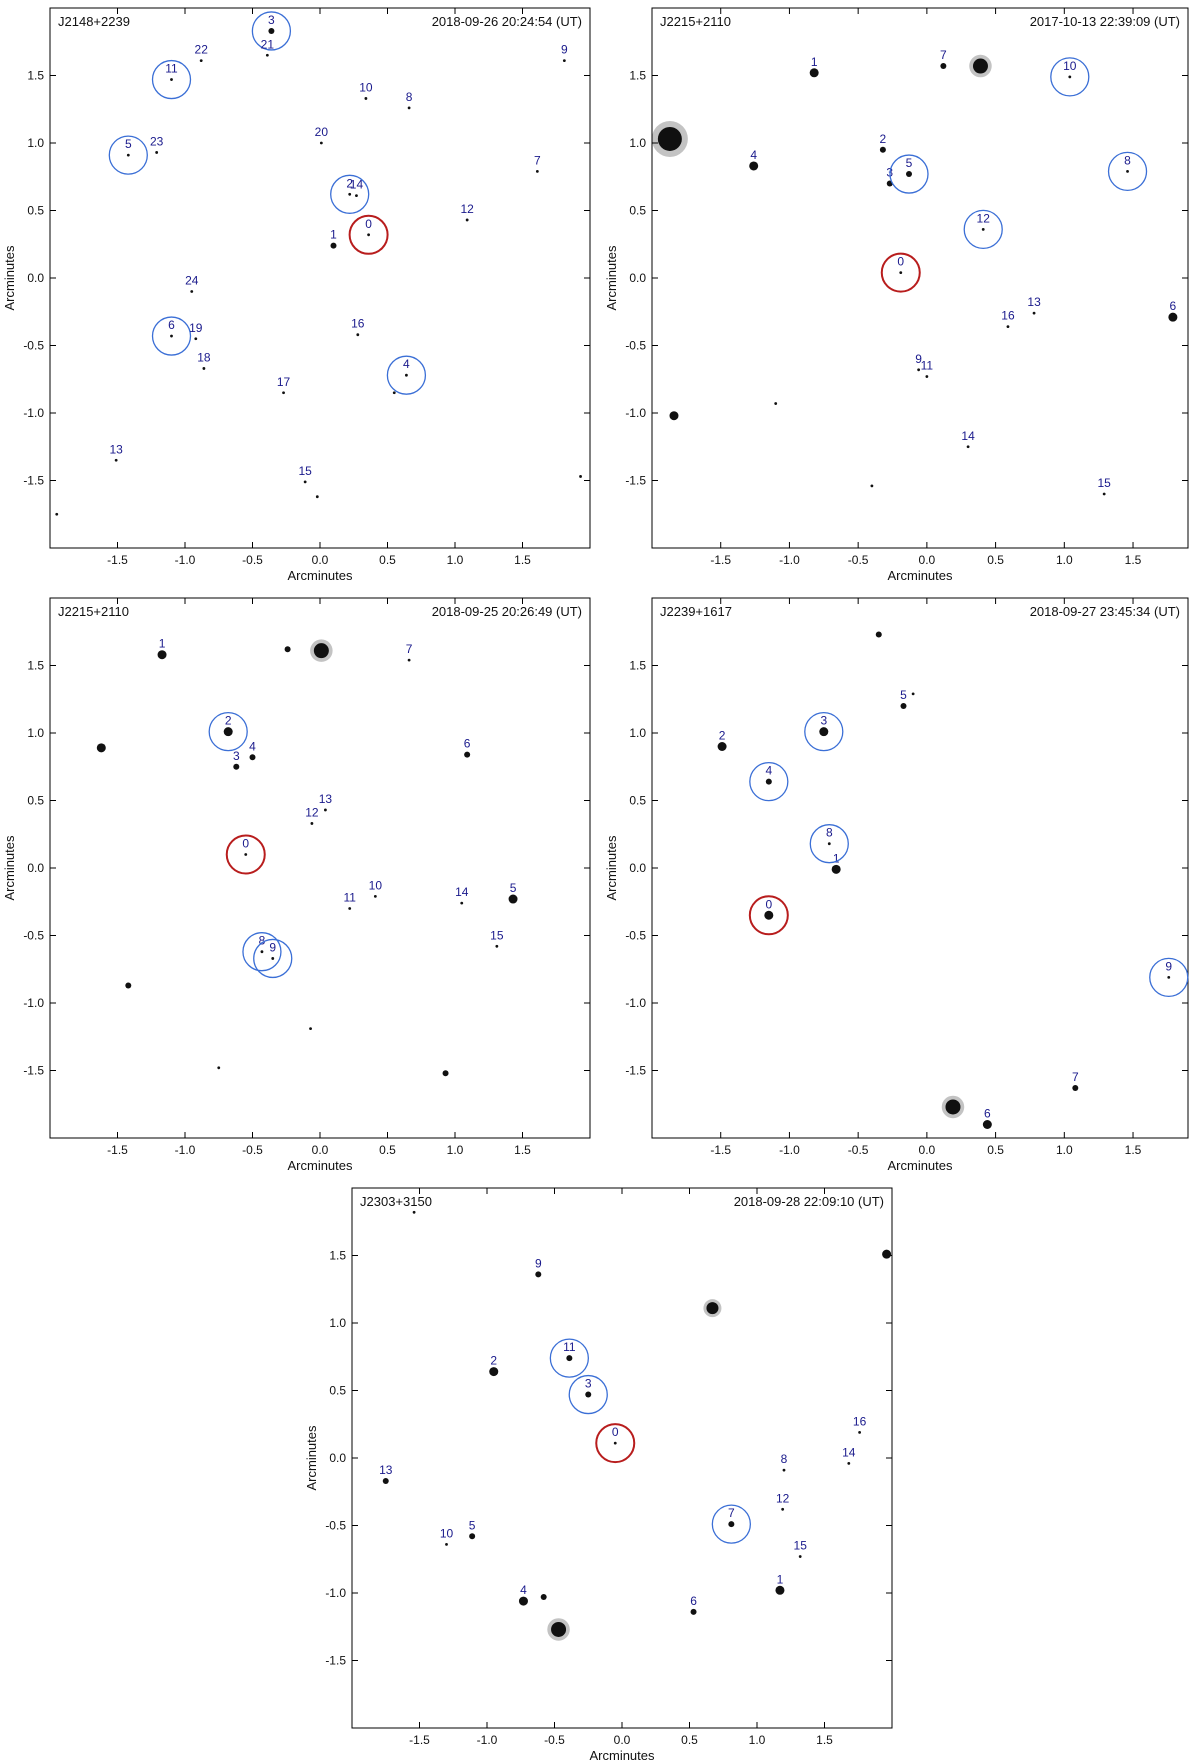 The image size is (1200, 1762). What do you see at coordinates (768, 771) in the screenshot?
I see `star-label: 4` at bounding box center [768, 771].